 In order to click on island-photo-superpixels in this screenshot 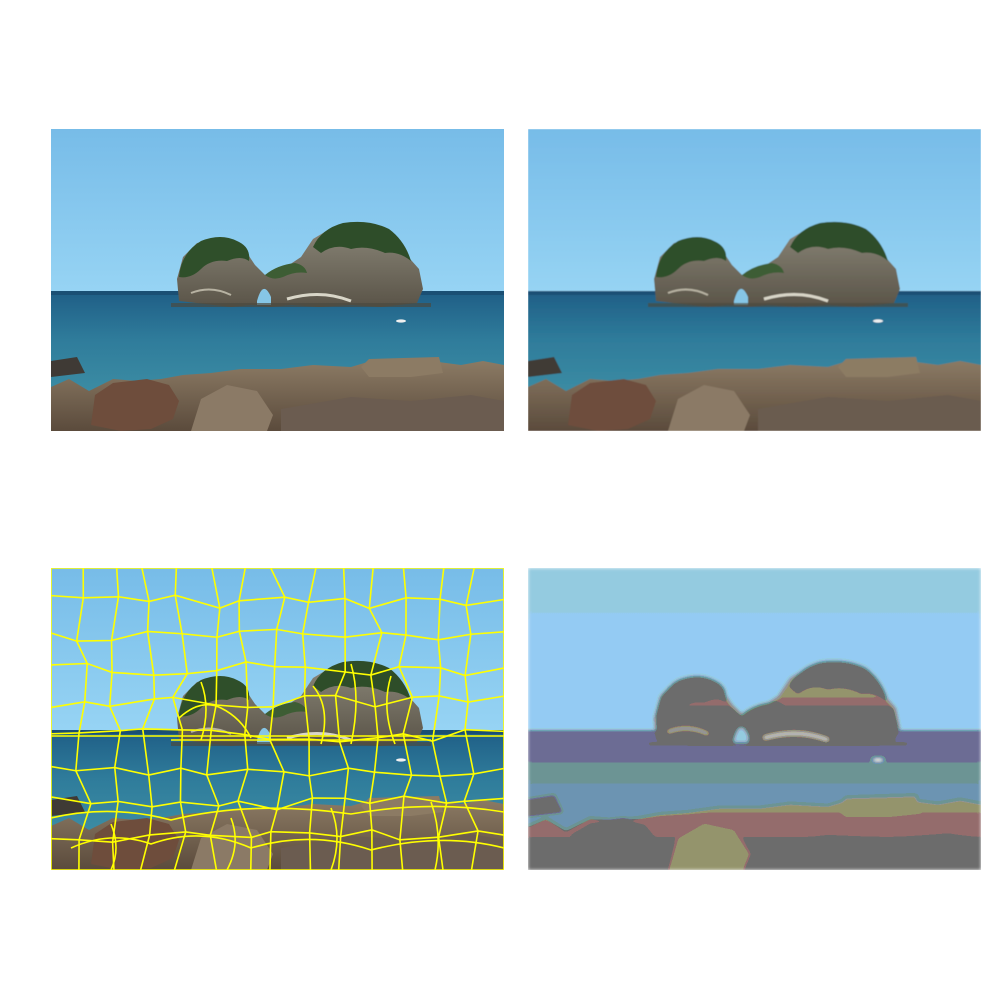, I will do `click(277, 719)`.